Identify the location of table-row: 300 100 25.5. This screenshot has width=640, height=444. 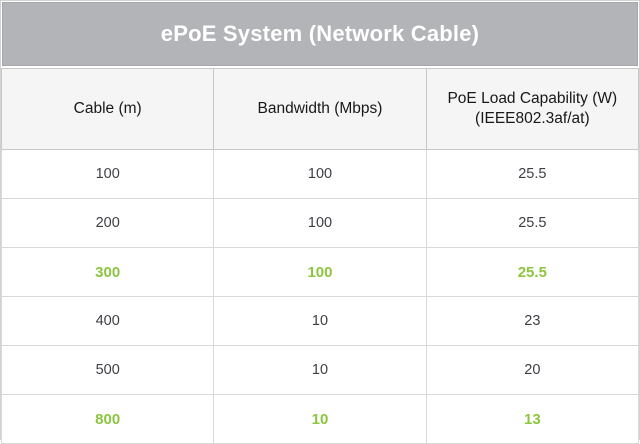
(320, 272).